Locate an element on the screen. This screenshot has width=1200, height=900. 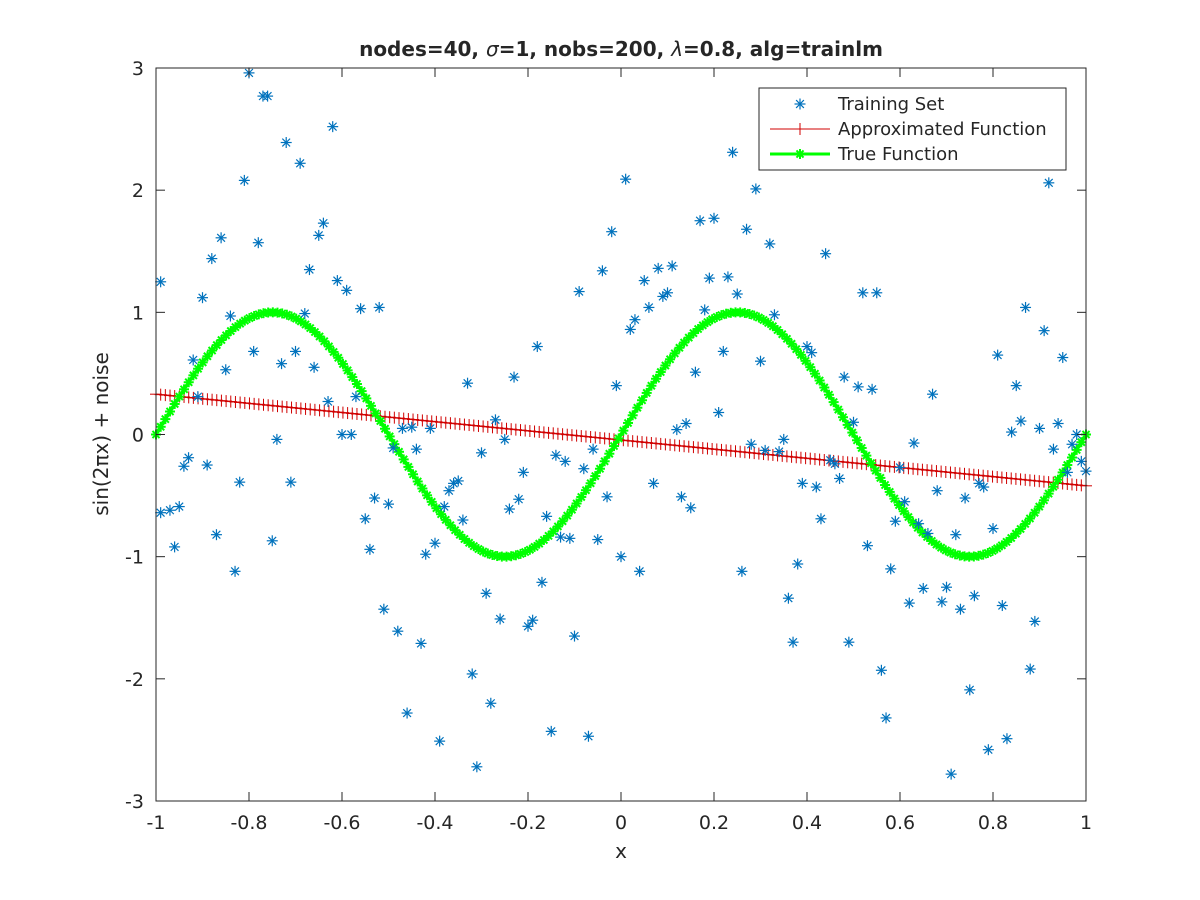
legend-label-approximated-function: Approximated Function is located at coordinates (942, 129).